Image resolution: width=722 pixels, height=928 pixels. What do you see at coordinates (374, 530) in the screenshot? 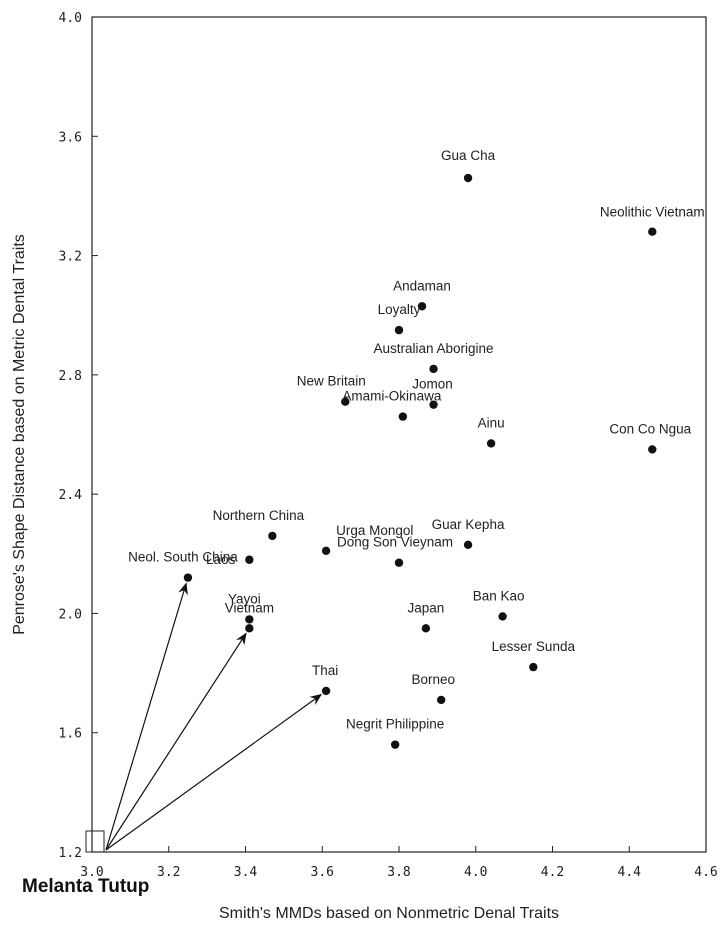
I see `point-label: Urga Mongol` at bounding box center [374, 530].